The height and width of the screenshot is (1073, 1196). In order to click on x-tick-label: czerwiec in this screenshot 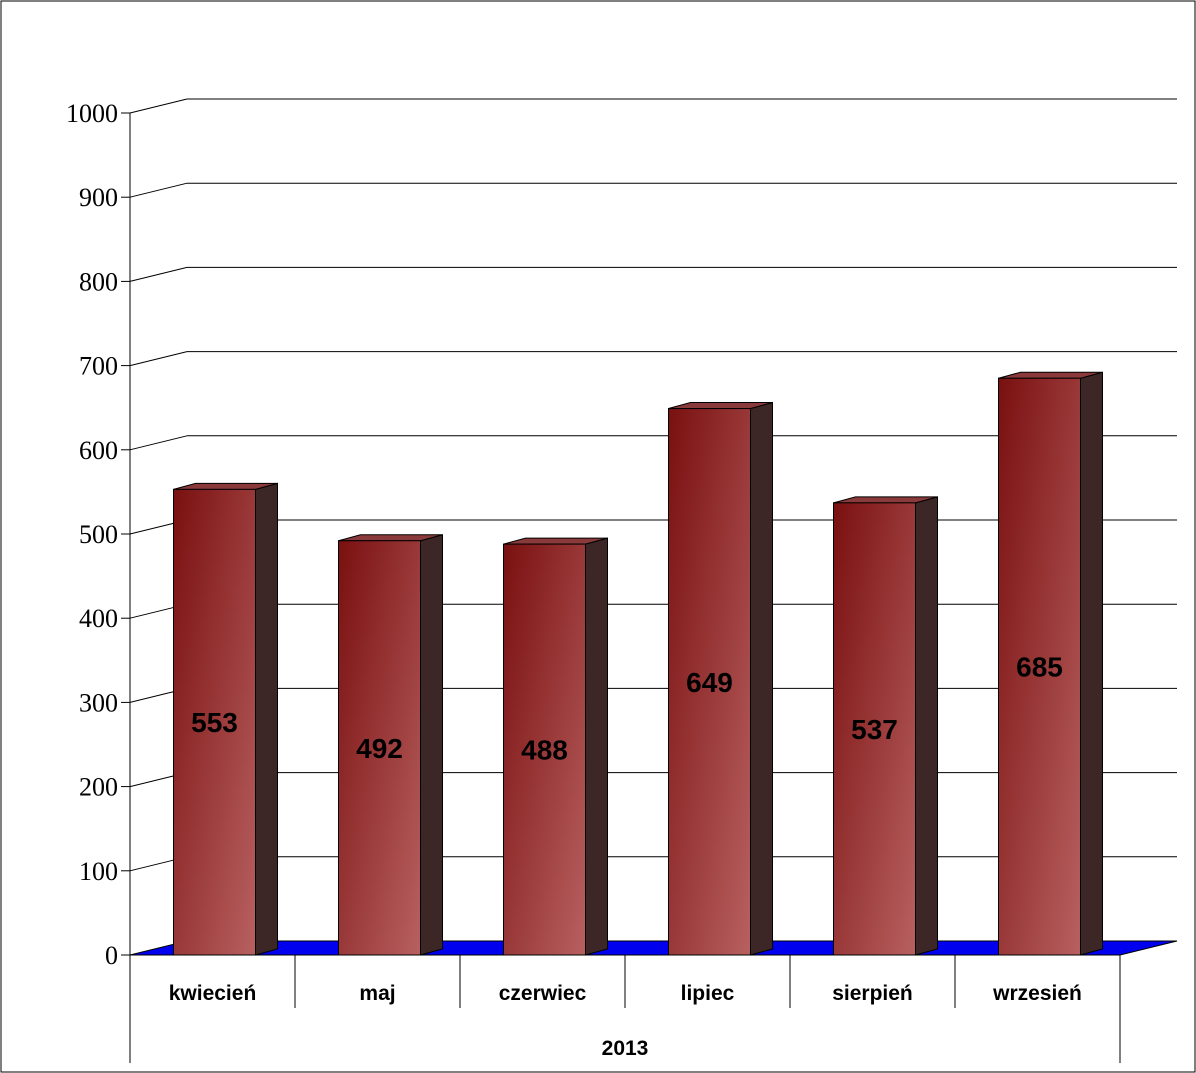, I will do `click(543, 993)`.